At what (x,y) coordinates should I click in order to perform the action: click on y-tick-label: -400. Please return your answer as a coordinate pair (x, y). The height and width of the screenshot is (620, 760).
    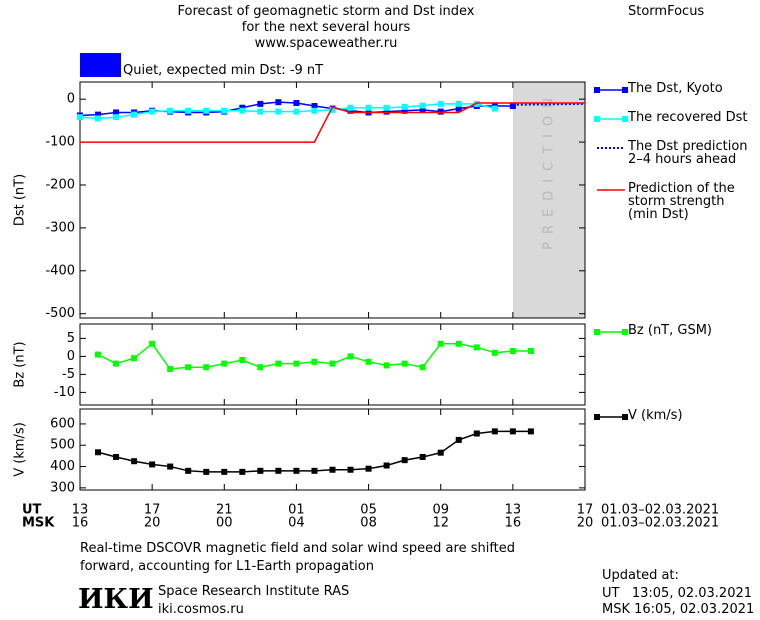
    Looking at the image, I should click on (60, 270).